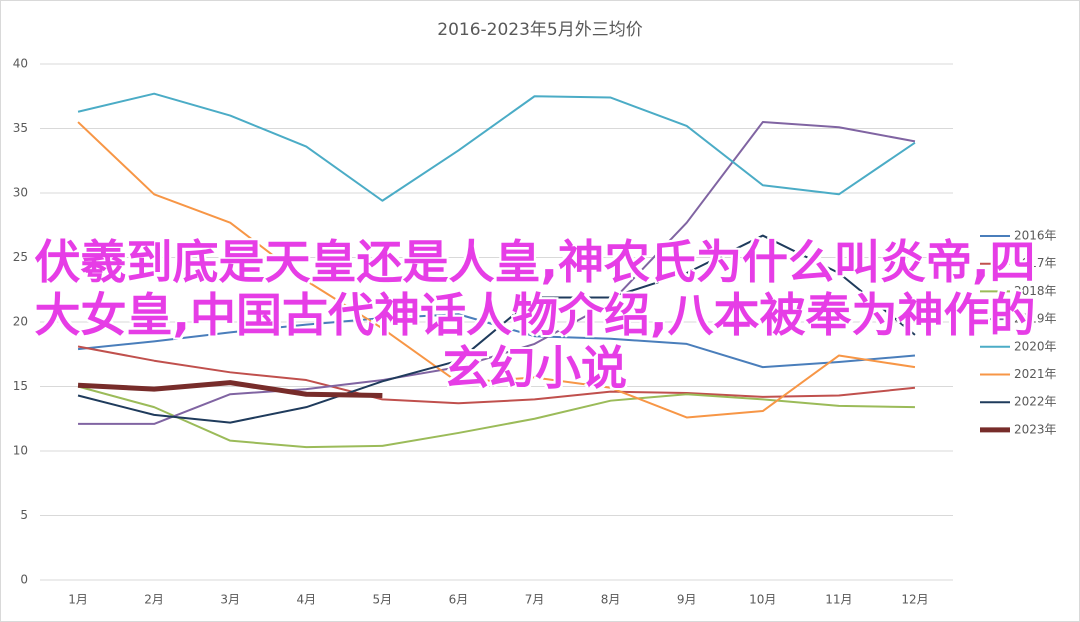 Image resolution: width=1080 pixels, height=622 pixels. What do you see at coordinates (1035, 291) in the screenshot?
I see `legend-label: 2018年` at bounding box center [1035, 291].